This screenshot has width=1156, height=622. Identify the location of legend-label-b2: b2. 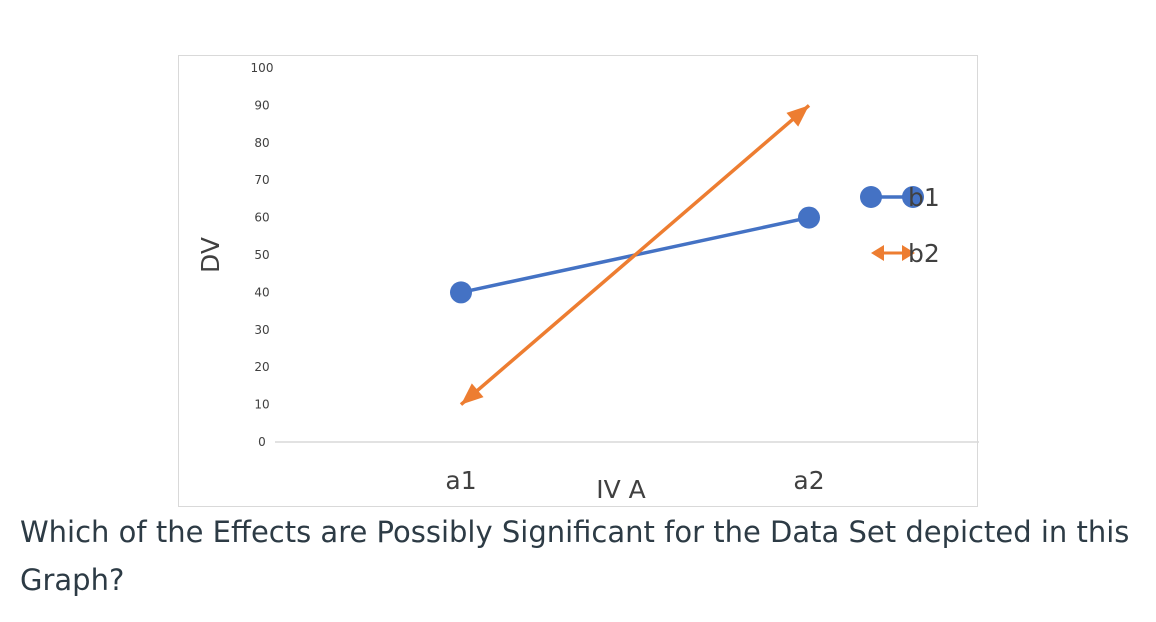
(924, 253).